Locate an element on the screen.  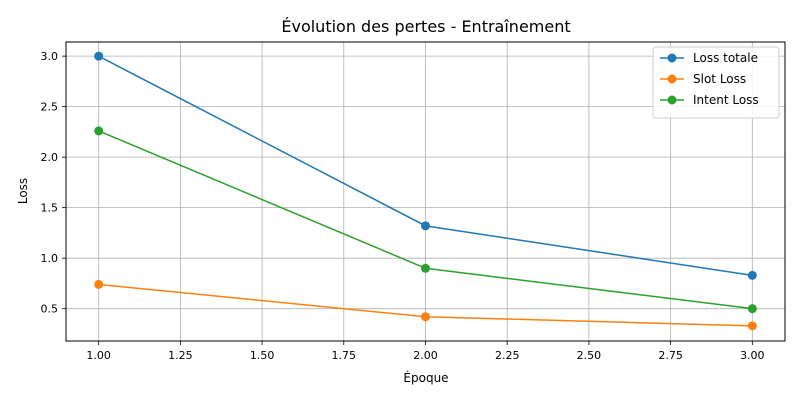
x-tick-label: 1.25 is located at coordinates (180, 355).